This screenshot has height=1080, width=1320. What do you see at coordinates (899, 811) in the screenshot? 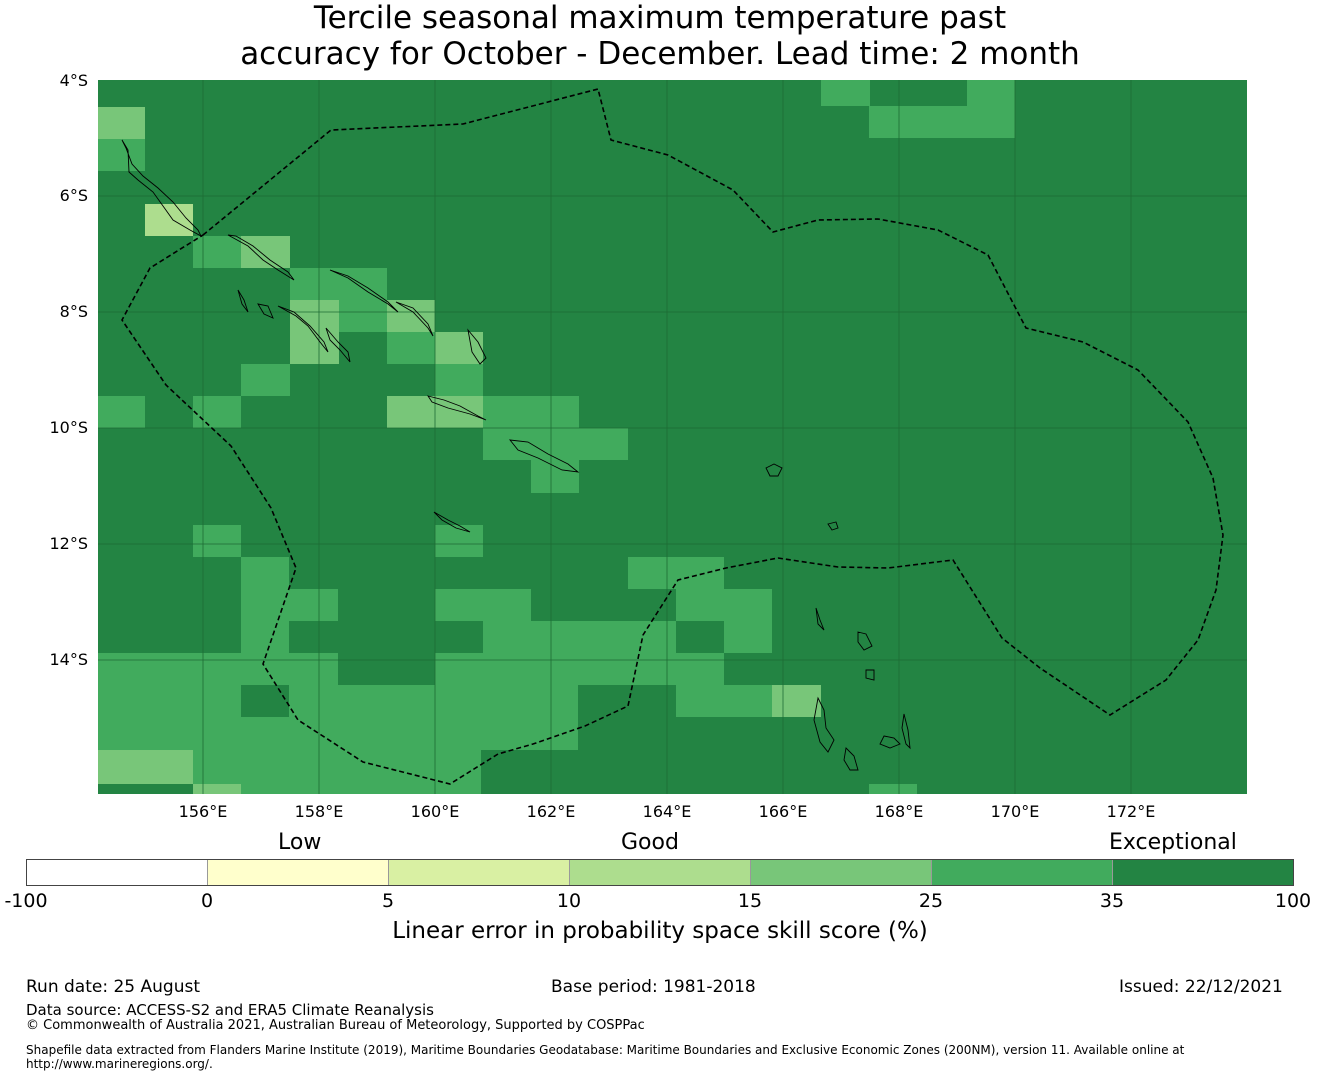
I see `lon-label-168e: 168°E` at bounding box center [899, 811].